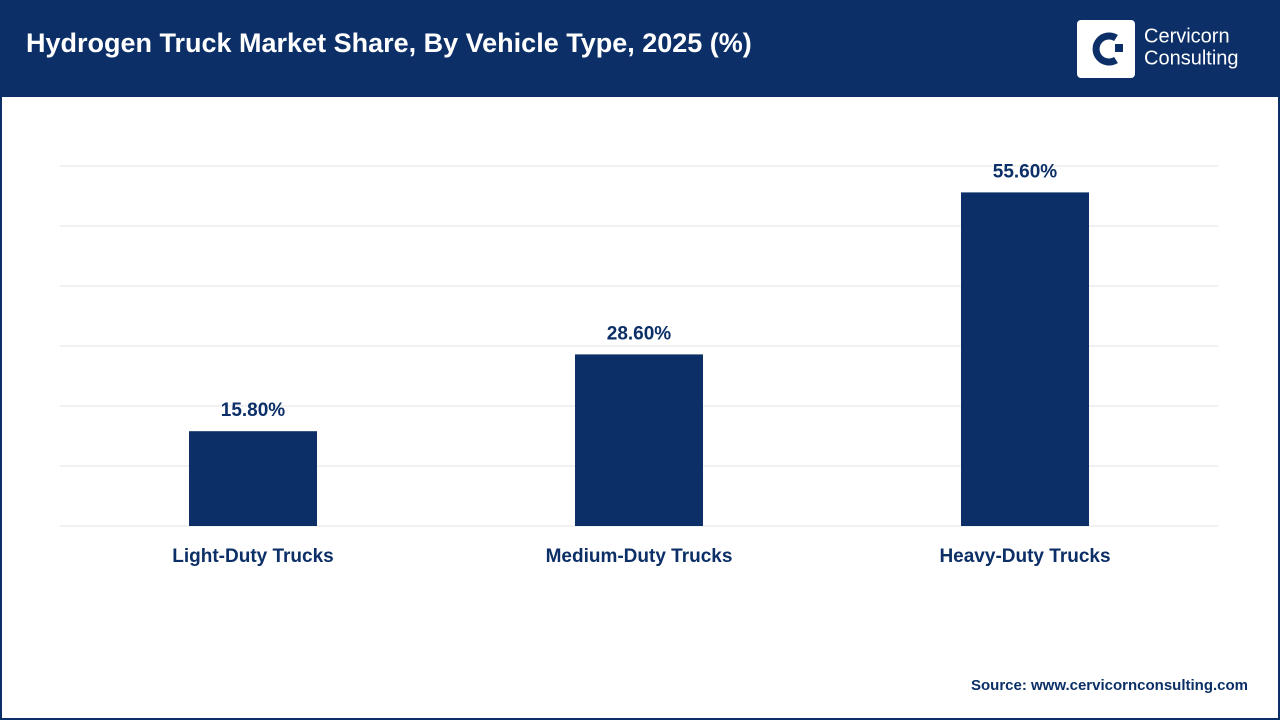 The image size is (1280, 720). I want to click on logo: Cervicorn Consulting, so click(1158, 49).